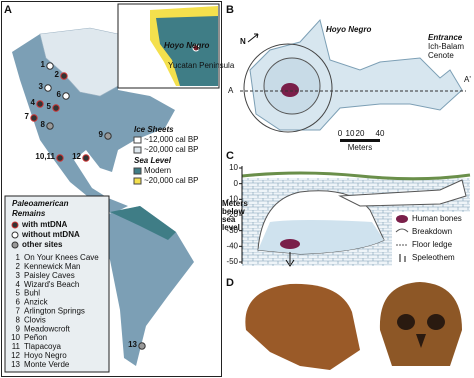 This screenshot has width=474, height=378. I want to click on site-number: 11, so click(16, 346).